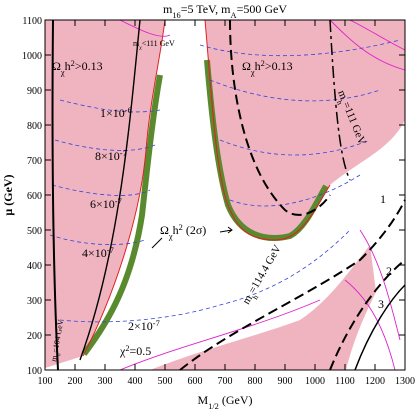 The width and height of the screenshot is (415, 420). I want to click on annotation: 4×10⁻⁷, so click(98, 253).